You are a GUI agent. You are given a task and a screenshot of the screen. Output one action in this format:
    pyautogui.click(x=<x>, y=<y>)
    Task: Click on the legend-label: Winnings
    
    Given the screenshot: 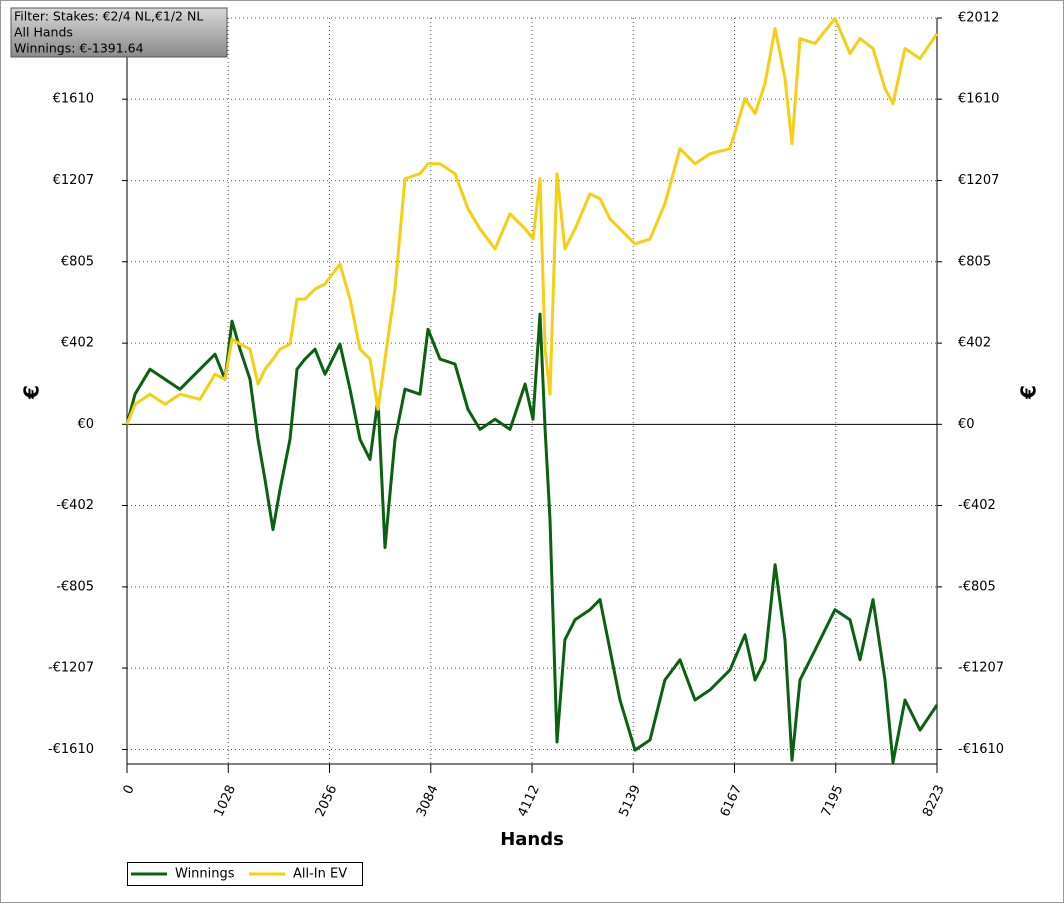 What is the action you would take?
    pyautogui.click(x=205, y=874)
    